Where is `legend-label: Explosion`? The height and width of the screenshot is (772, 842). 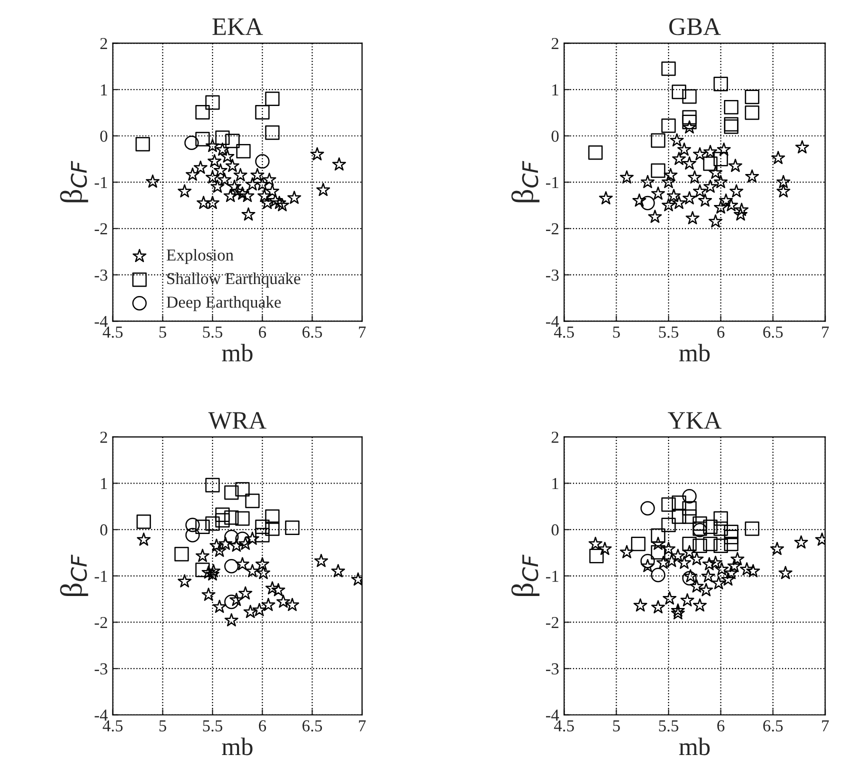
legend-label: Explosion is located at coordinates (200, 256).